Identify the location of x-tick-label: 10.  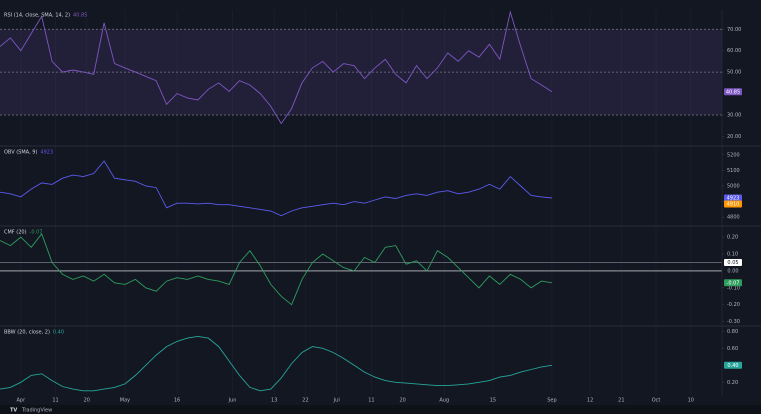
(691, 401).